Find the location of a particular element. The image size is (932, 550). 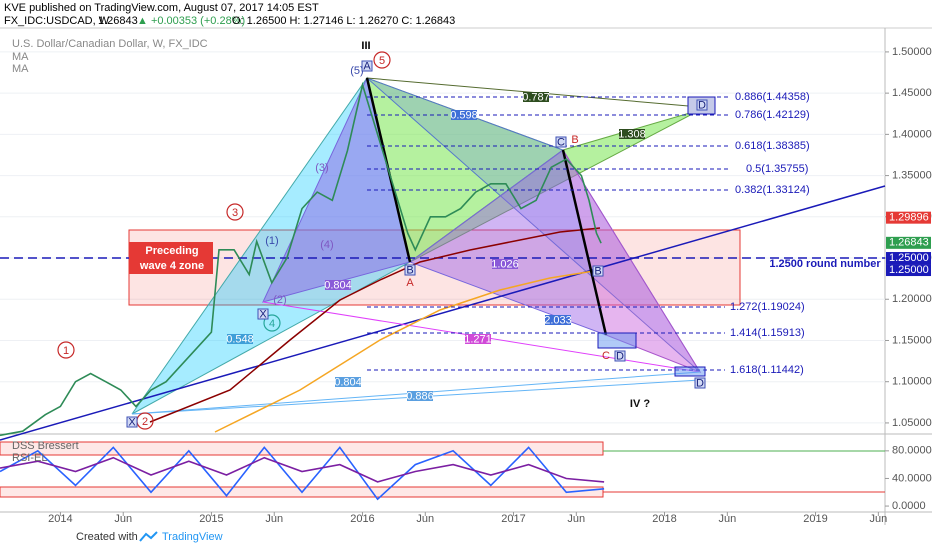

wave-label: 3 is located at coordinates (235, 213).